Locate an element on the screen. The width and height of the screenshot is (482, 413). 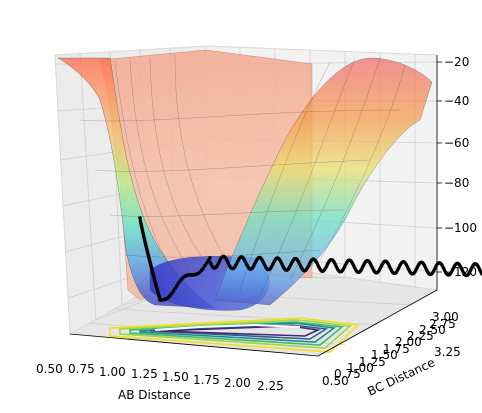
z-axis: −20 −40 −60 −80 −100 −120 is located at coordinates (457, 167).